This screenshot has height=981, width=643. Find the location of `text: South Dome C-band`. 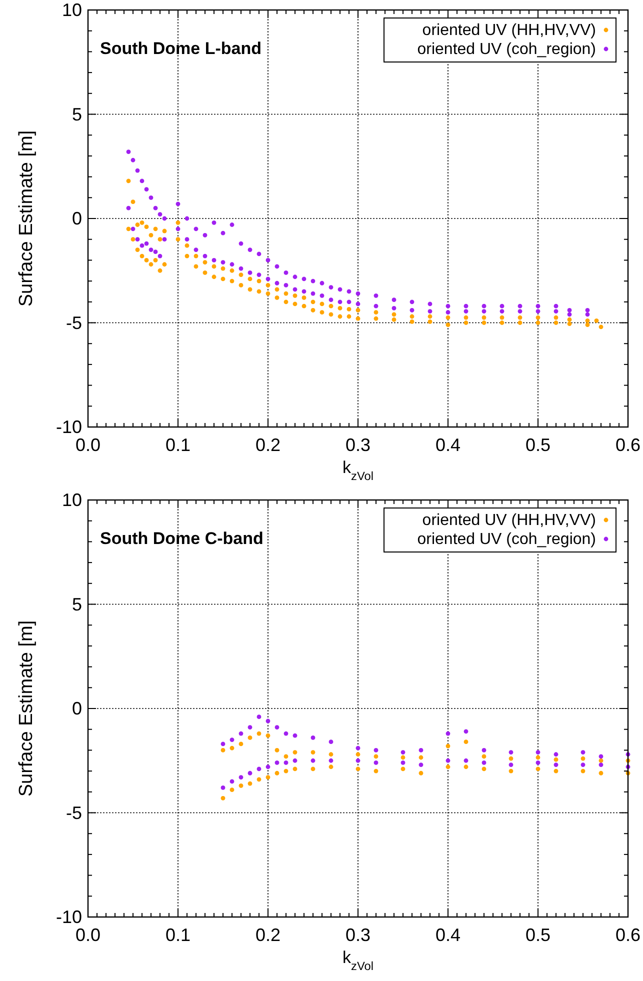

text: South Dome C-band is located at coordinates (182, 538).